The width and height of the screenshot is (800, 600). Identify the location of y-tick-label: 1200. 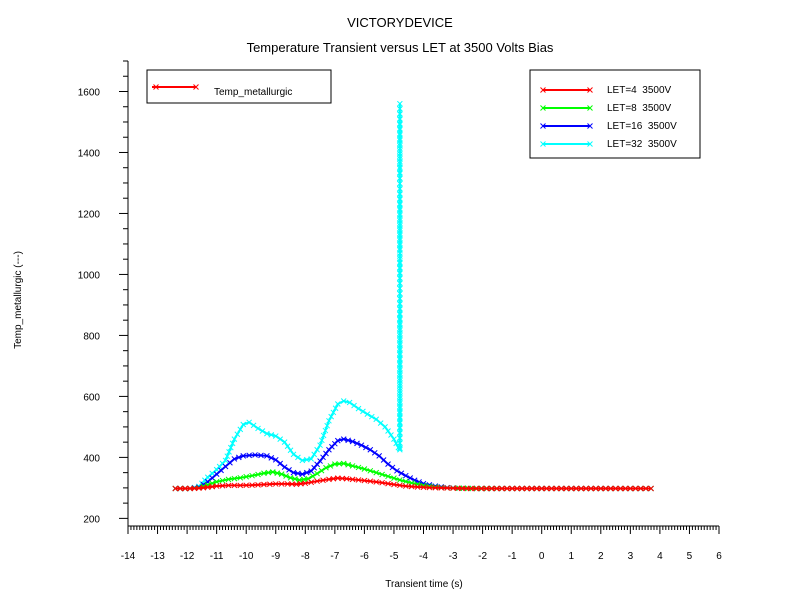
(89, 214).